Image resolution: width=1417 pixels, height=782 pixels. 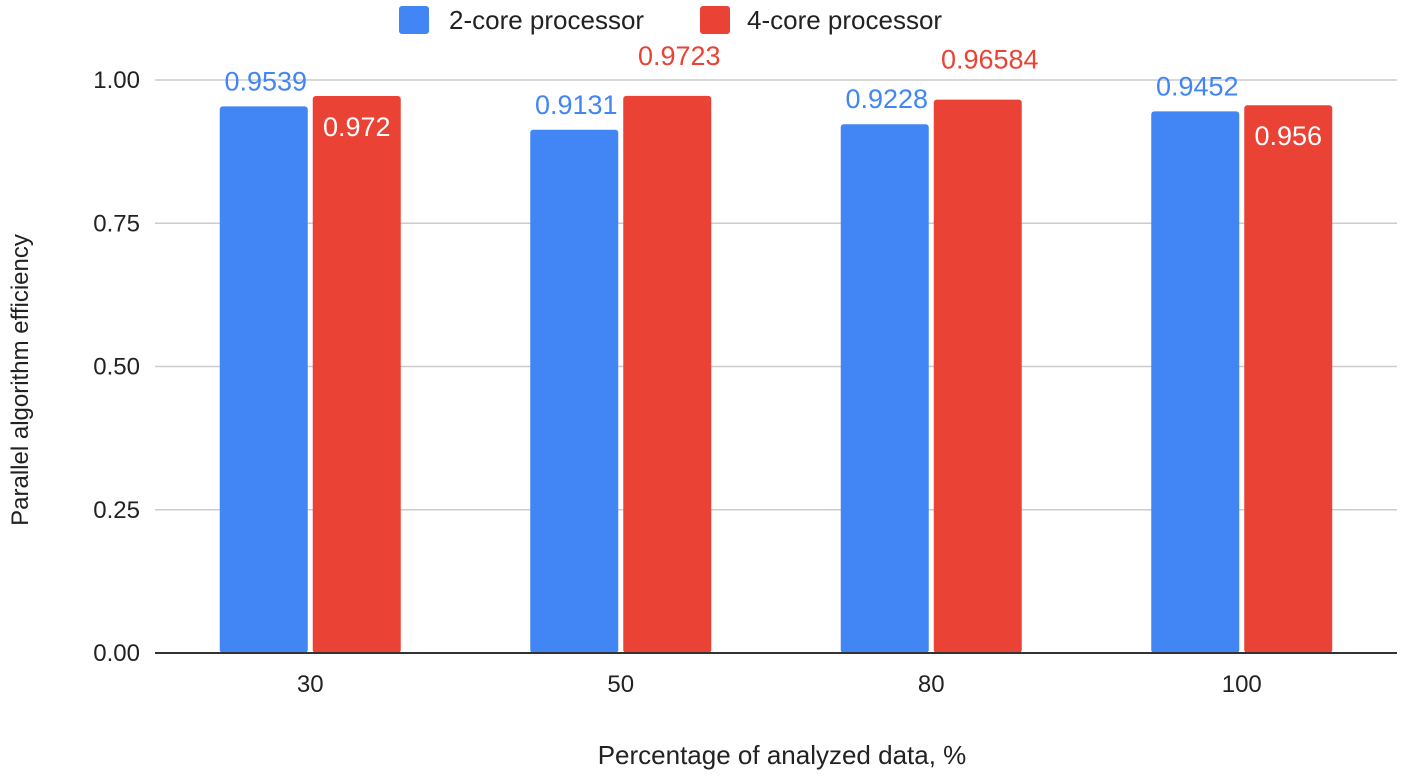 I want to click on data-label: 0.9723, so click(x=679, y=56).